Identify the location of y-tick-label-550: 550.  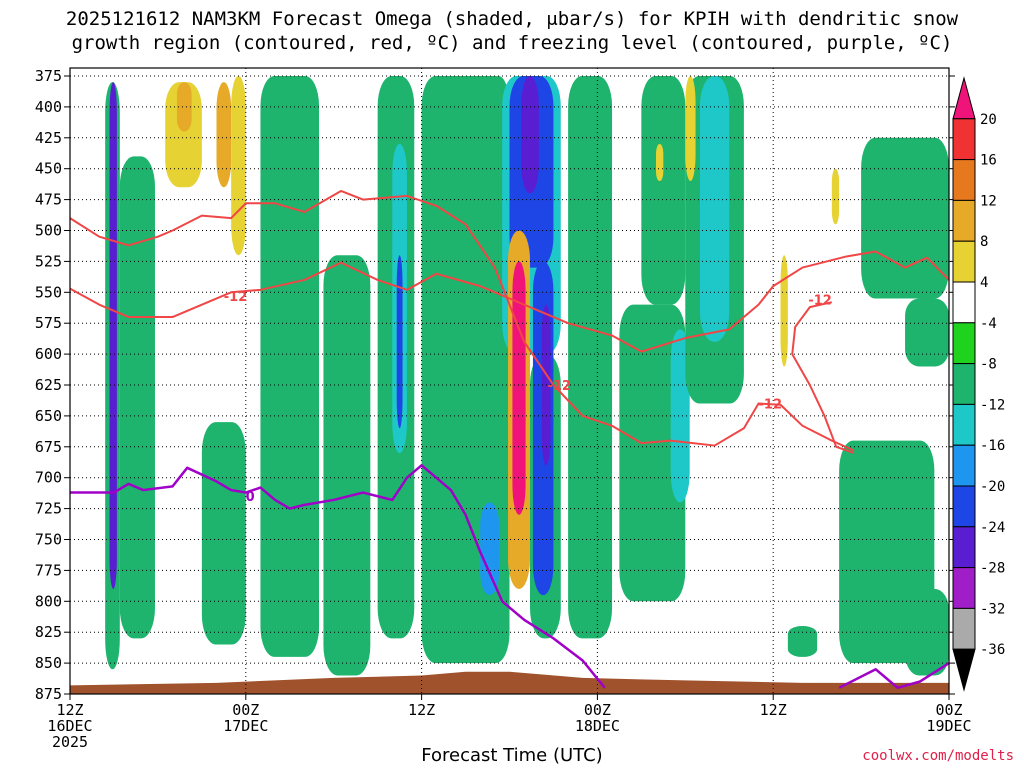
(48, 292).